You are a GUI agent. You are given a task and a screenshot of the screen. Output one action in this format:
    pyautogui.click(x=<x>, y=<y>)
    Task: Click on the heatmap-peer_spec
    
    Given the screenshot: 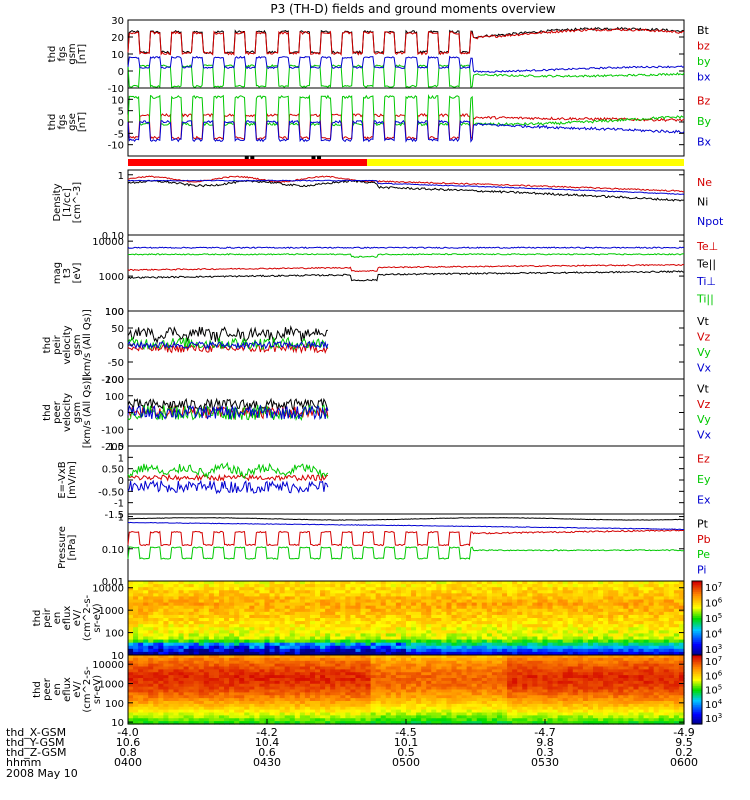 What is the action you would take?
    pyautogui.click(x=406, y=690)
    